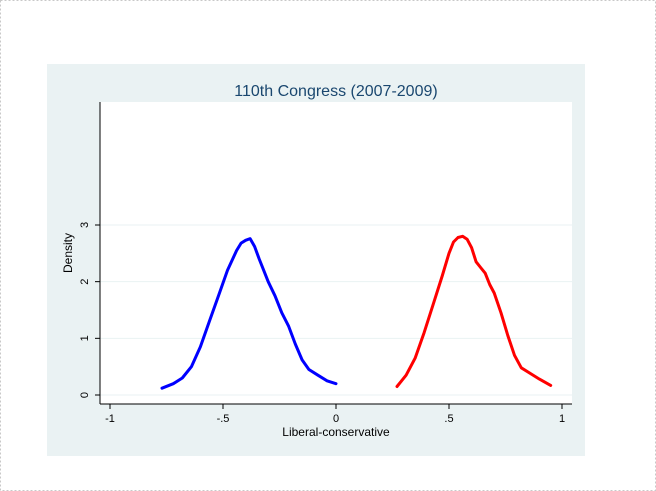 Image resolution: width=656 pixels, height=491 pixels. What do you see at coordinates (562, 419) in the screenshot?
I see `x-tick-label: 1` at bounding box center [562, 419].